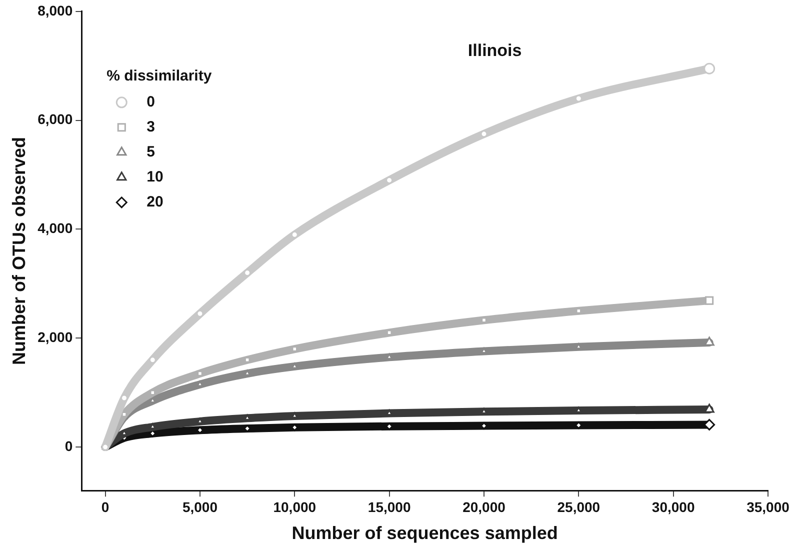  Describe the element at coordinates (105, 506) in the screenshot. I see `x-tick-label: 0` at that location.